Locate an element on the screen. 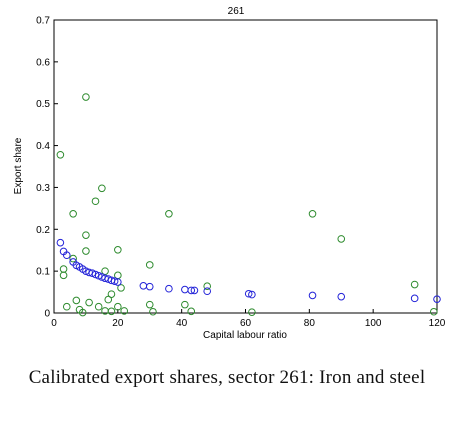 This screenshot has width=454, height=427. y-tick-label: 0.1 is located at coordinates (43, 272).